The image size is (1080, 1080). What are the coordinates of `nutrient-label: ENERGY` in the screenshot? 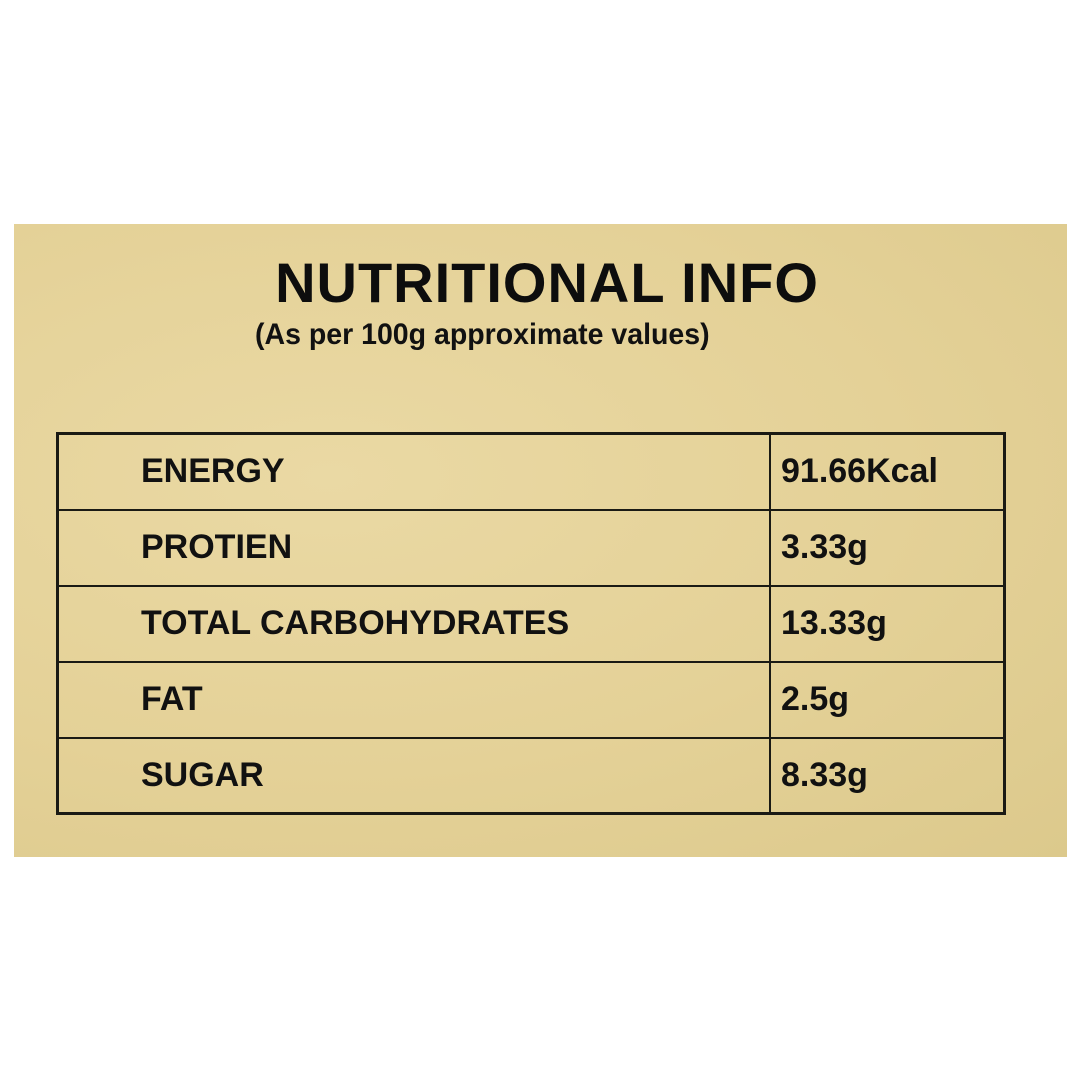 It's located at (413, 471).